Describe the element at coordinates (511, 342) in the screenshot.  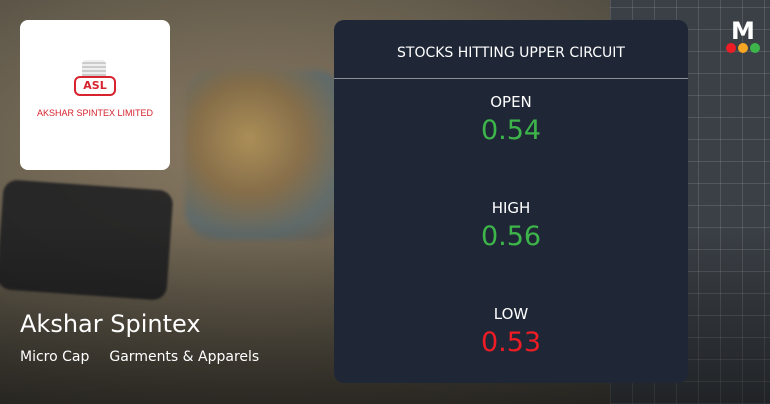
I see `stat-value: 0.53` at that location.